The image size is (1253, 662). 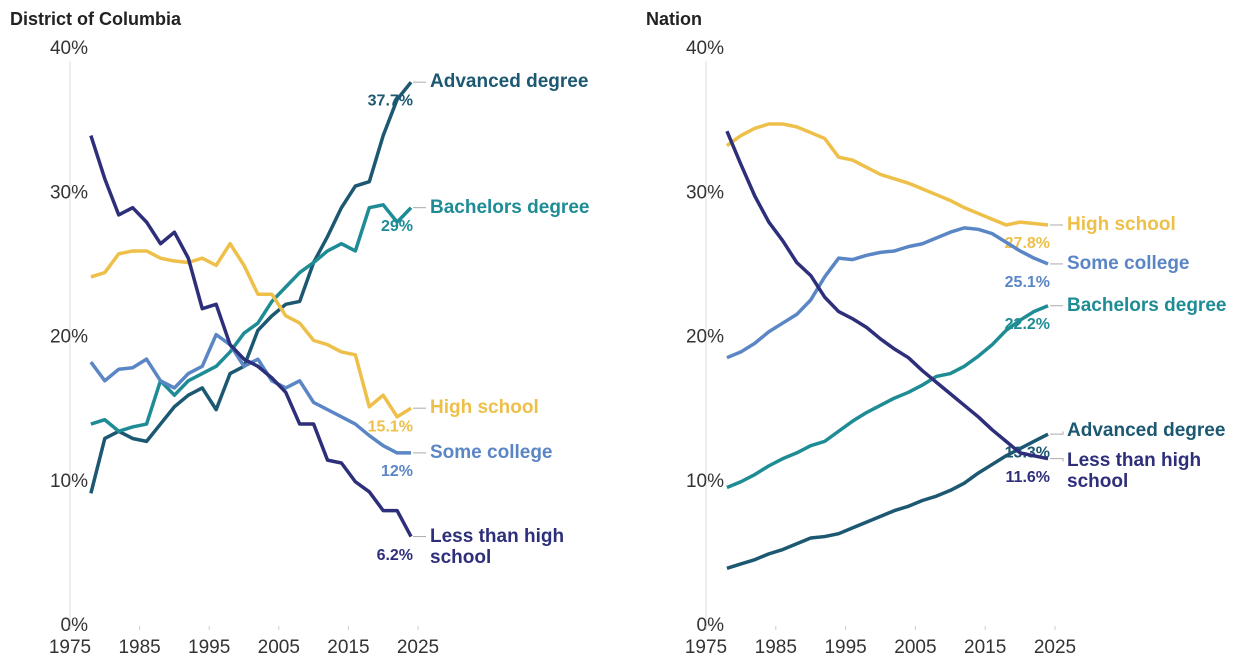 What do you see at coordinates (1027, 282) in the screenshot?
I see `value-label: 25.1%` at bounding box center [1027, 282].